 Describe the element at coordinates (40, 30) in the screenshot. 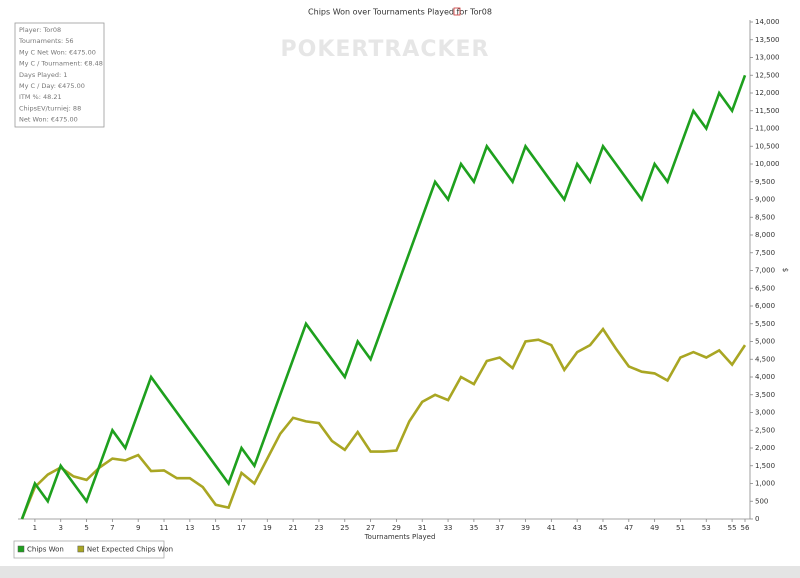

I see `info-line: Player: Tor08` at that location.